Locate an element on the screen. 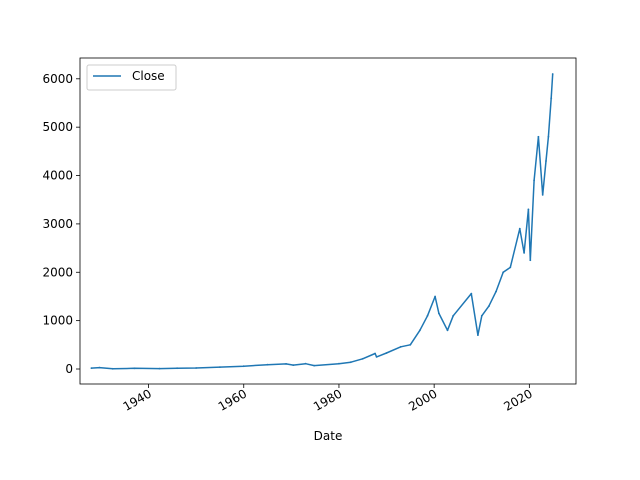  y-tick-label: 1000 is located at coordinates (57, 321).